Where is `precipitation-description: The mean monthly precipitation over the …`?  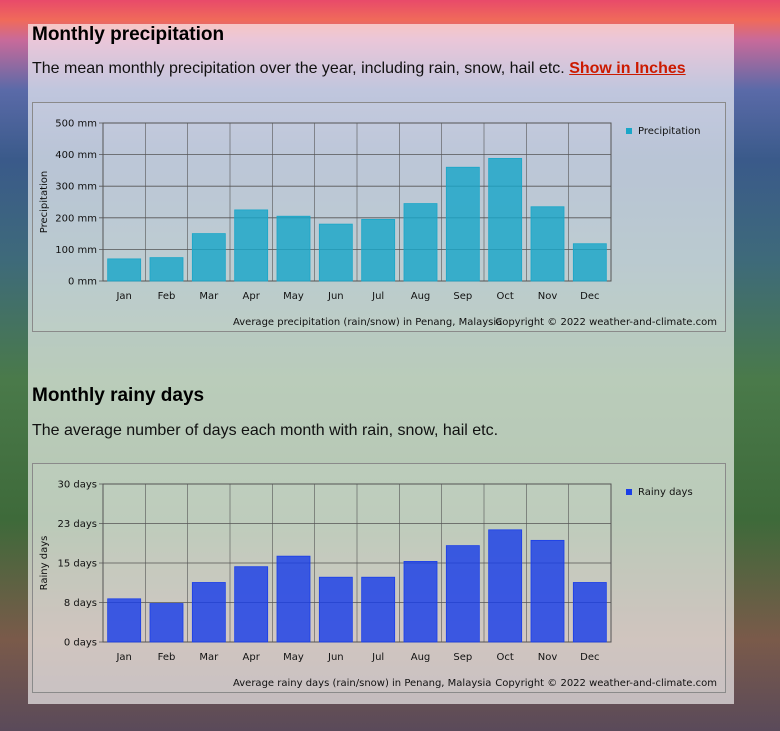
precipitation-description: The mean monthly precipitation over the … is located at coordinates (359, 69).